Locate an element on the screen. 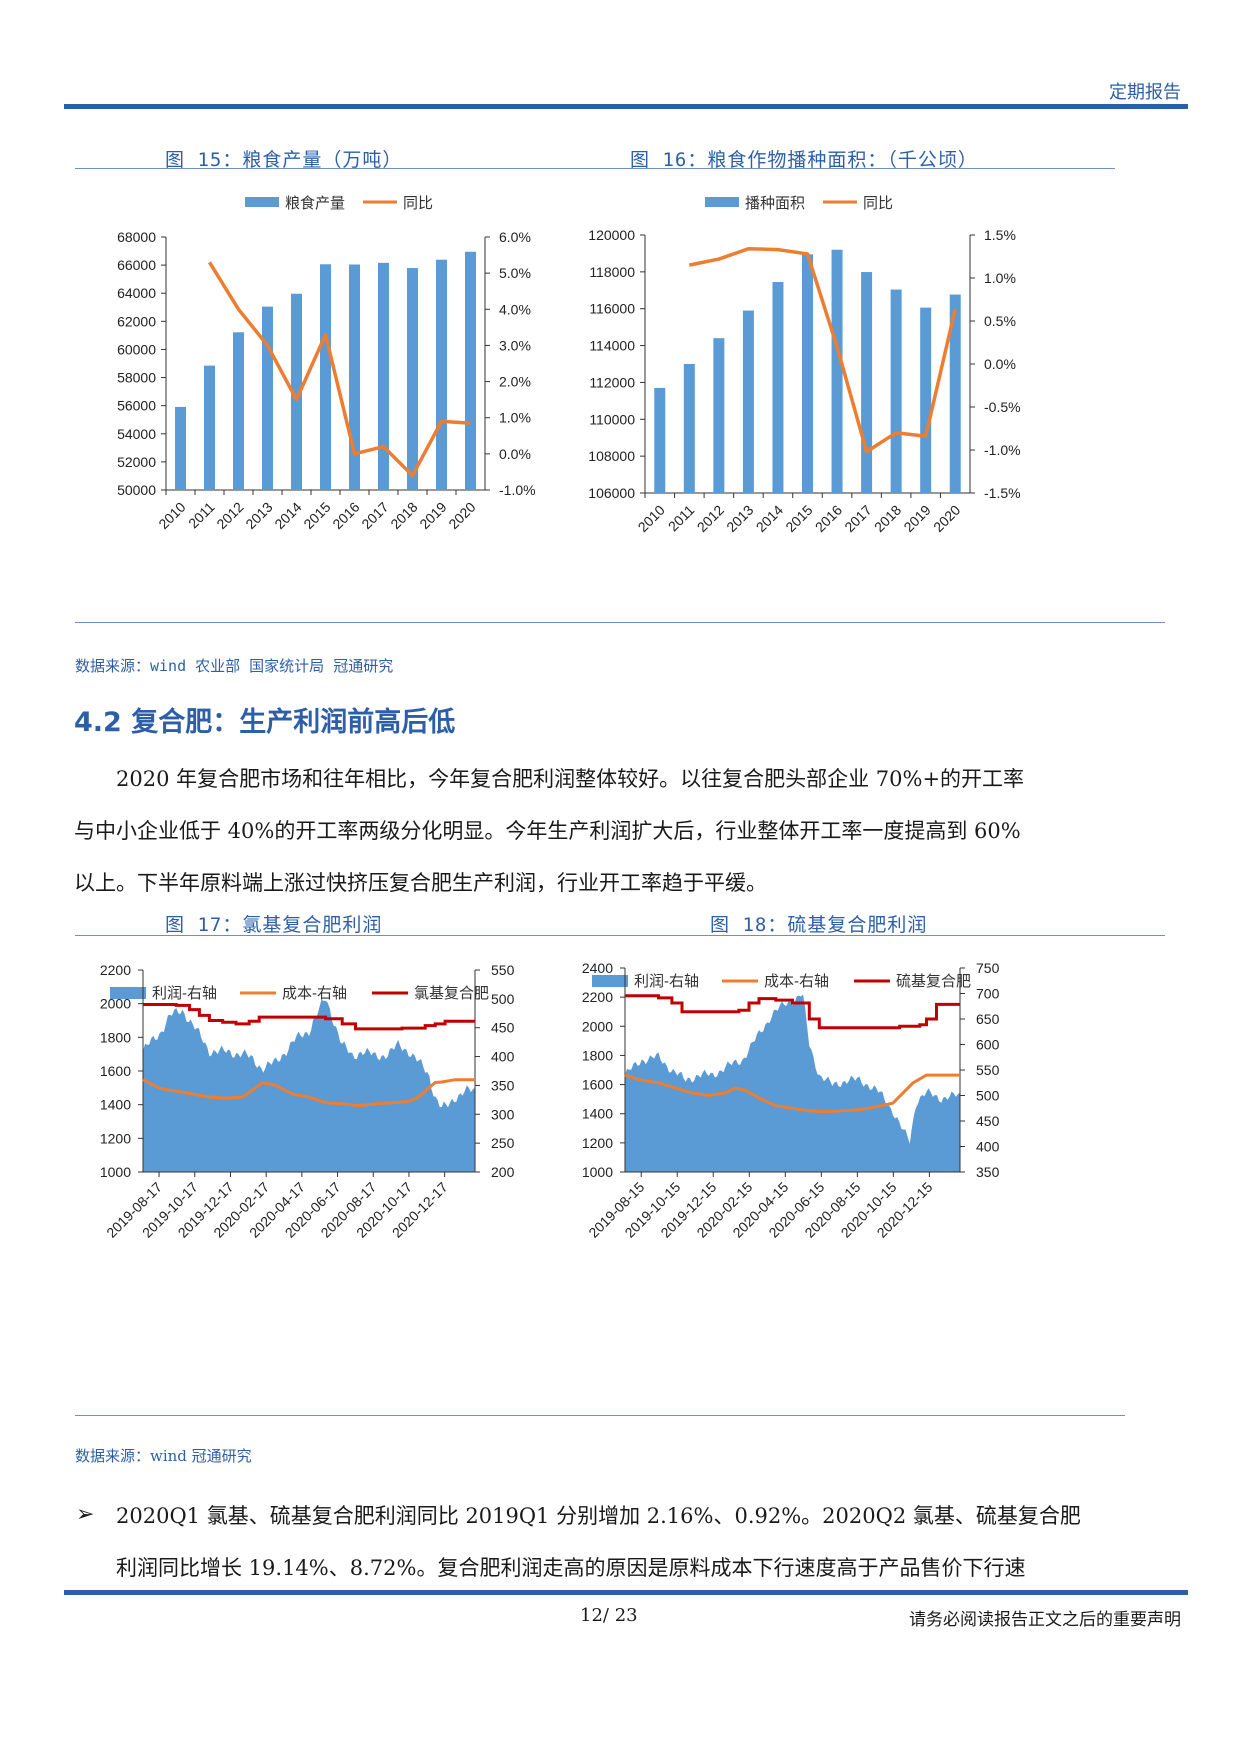  x-tick-label: 2020 is located at coordinates (946, 518).